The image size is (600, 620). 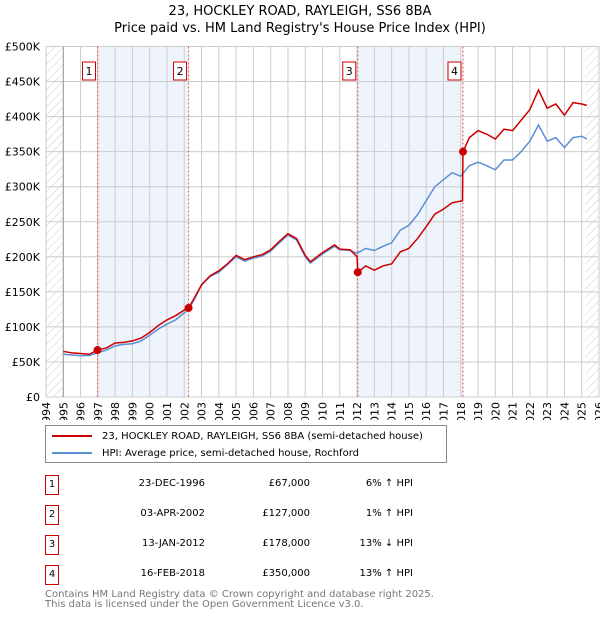 What do you see at coordinates (98, 411) in the screenshot?
I see `x-tick-label: 1997` at bounding box center [98, 411].